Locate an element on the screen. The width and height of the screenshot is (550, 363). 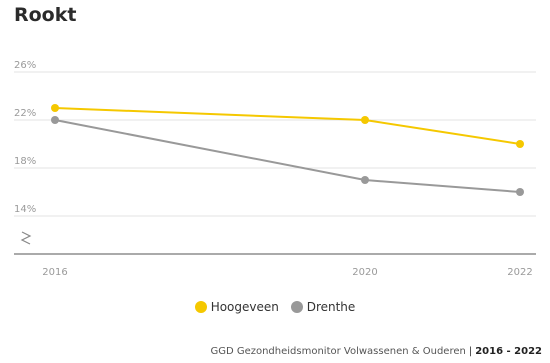
legend-item-drenthe: Drenthe is located at coordinates (323, 307).